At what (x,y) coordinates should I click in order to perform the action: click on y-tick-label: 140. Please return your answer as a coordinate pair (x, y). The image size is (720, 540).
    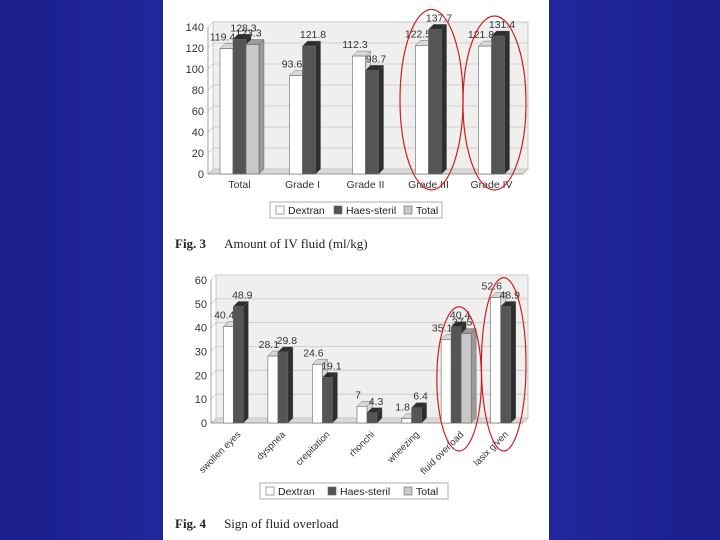
    Looking at the image, I should click on (195, 28).